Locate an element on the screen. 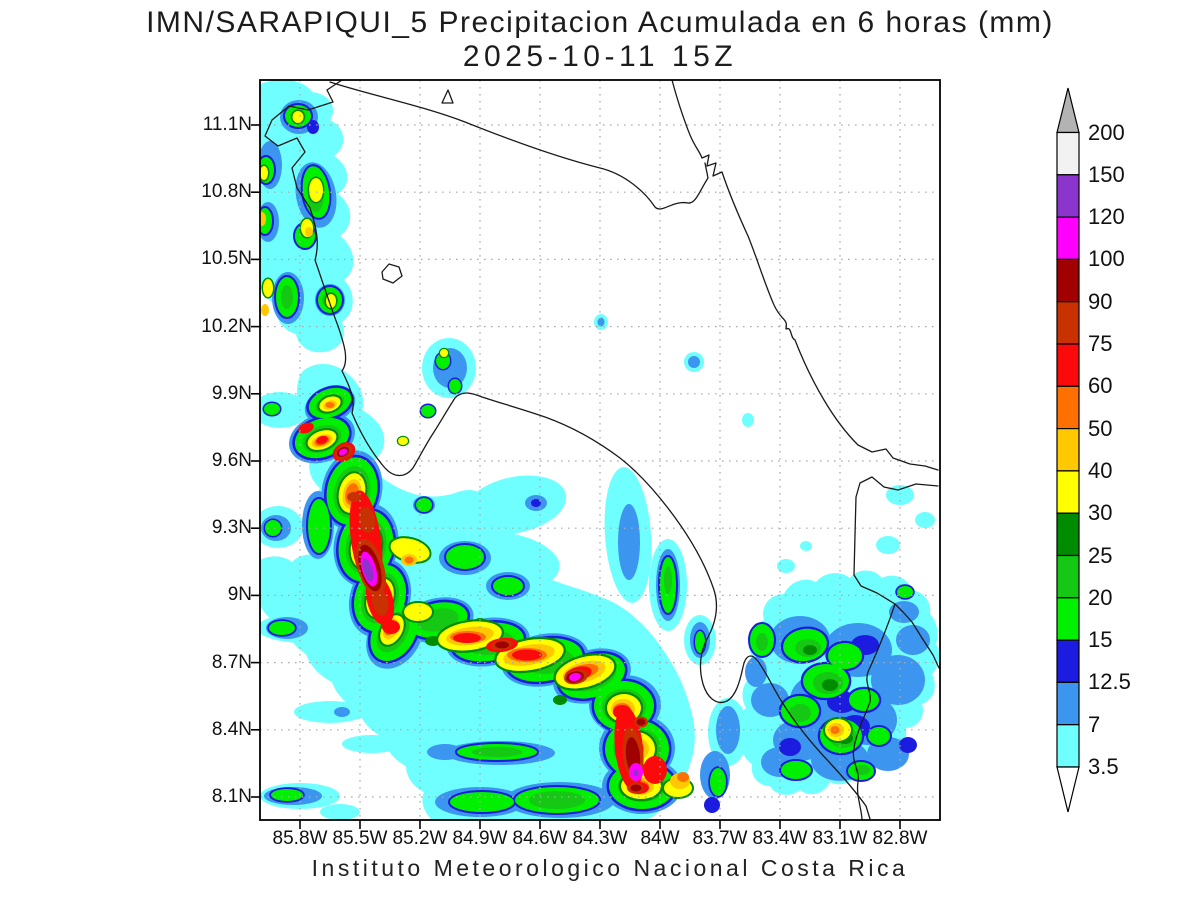  colorbar-level-label: 12.5 is located at coordinates (1109, 682).